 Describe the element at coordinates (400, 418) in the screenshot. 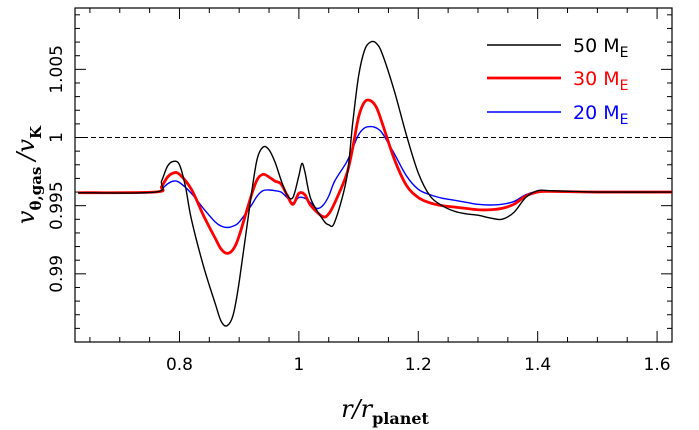

I see `x-axis-label-sub: planet` at that location.